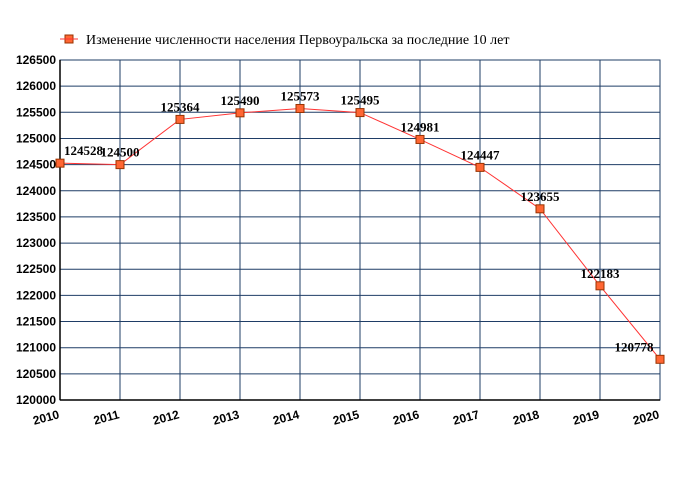 This screenshot has height=500, width=680. Describe the element at coordinates (36, 217) in the screenshot. I see `y-tick-label: 123500` at that location.